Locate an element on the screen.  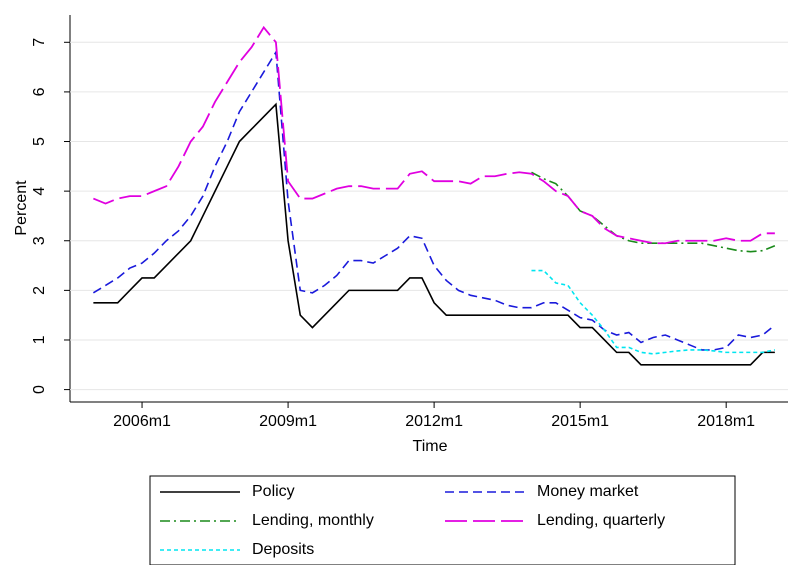
y-tick-label: 0 is located at coordinates (39, 389).